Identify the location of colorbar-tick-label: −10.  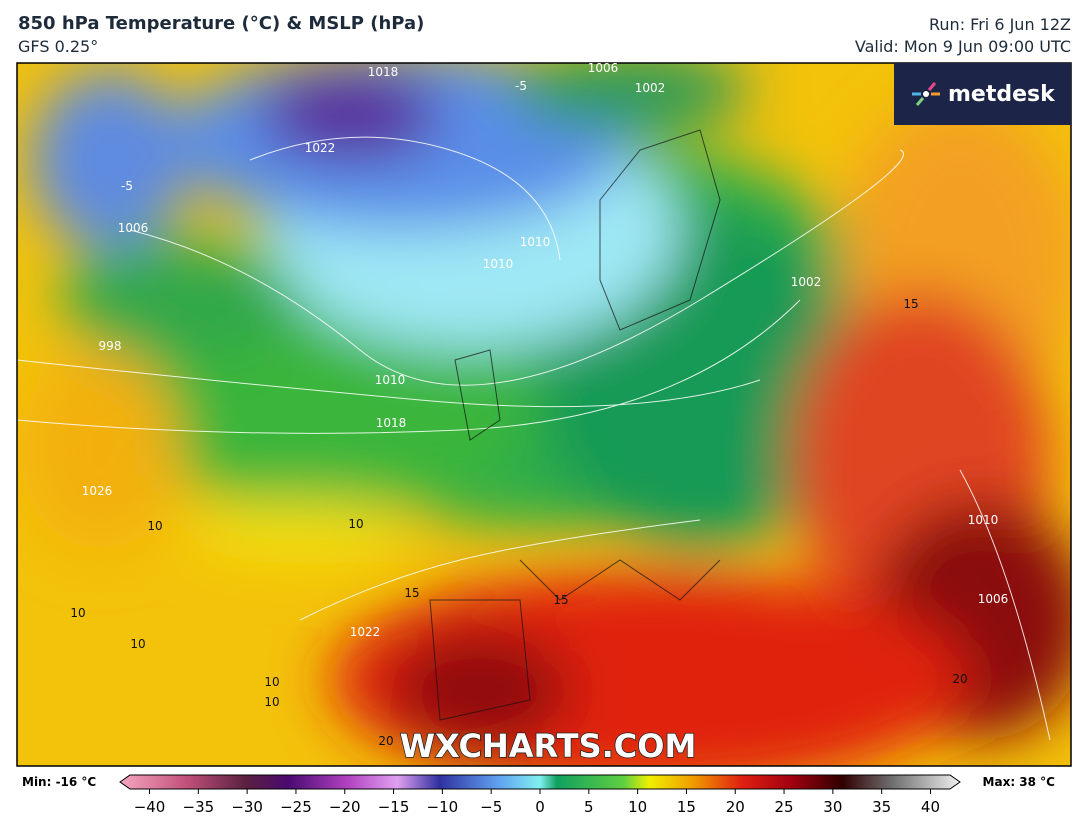
(443, 807).